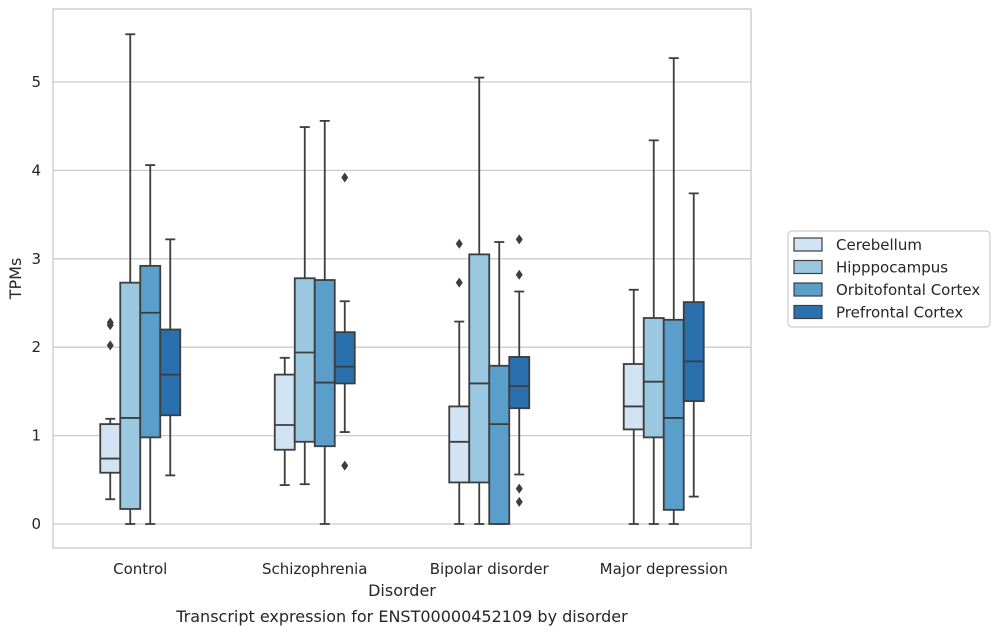 The image size is (999, 634). Describe the element at coordinates (140, 569) in the screenshot. I see `x-tick-label: Control` at that location.